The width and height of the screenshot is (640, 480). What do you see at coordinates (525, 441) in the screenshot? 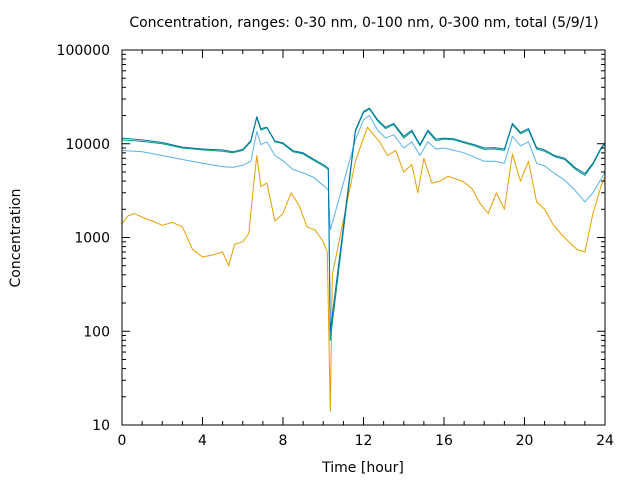
I see `x-tick-label: 20` at bounding box center [525, 441].